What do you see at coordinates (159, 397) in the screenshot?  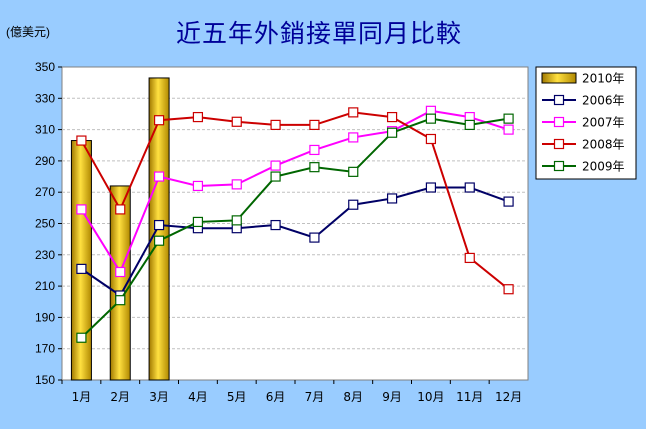 I see `x-tick-label: 3月` at bounding box center [159, 397].